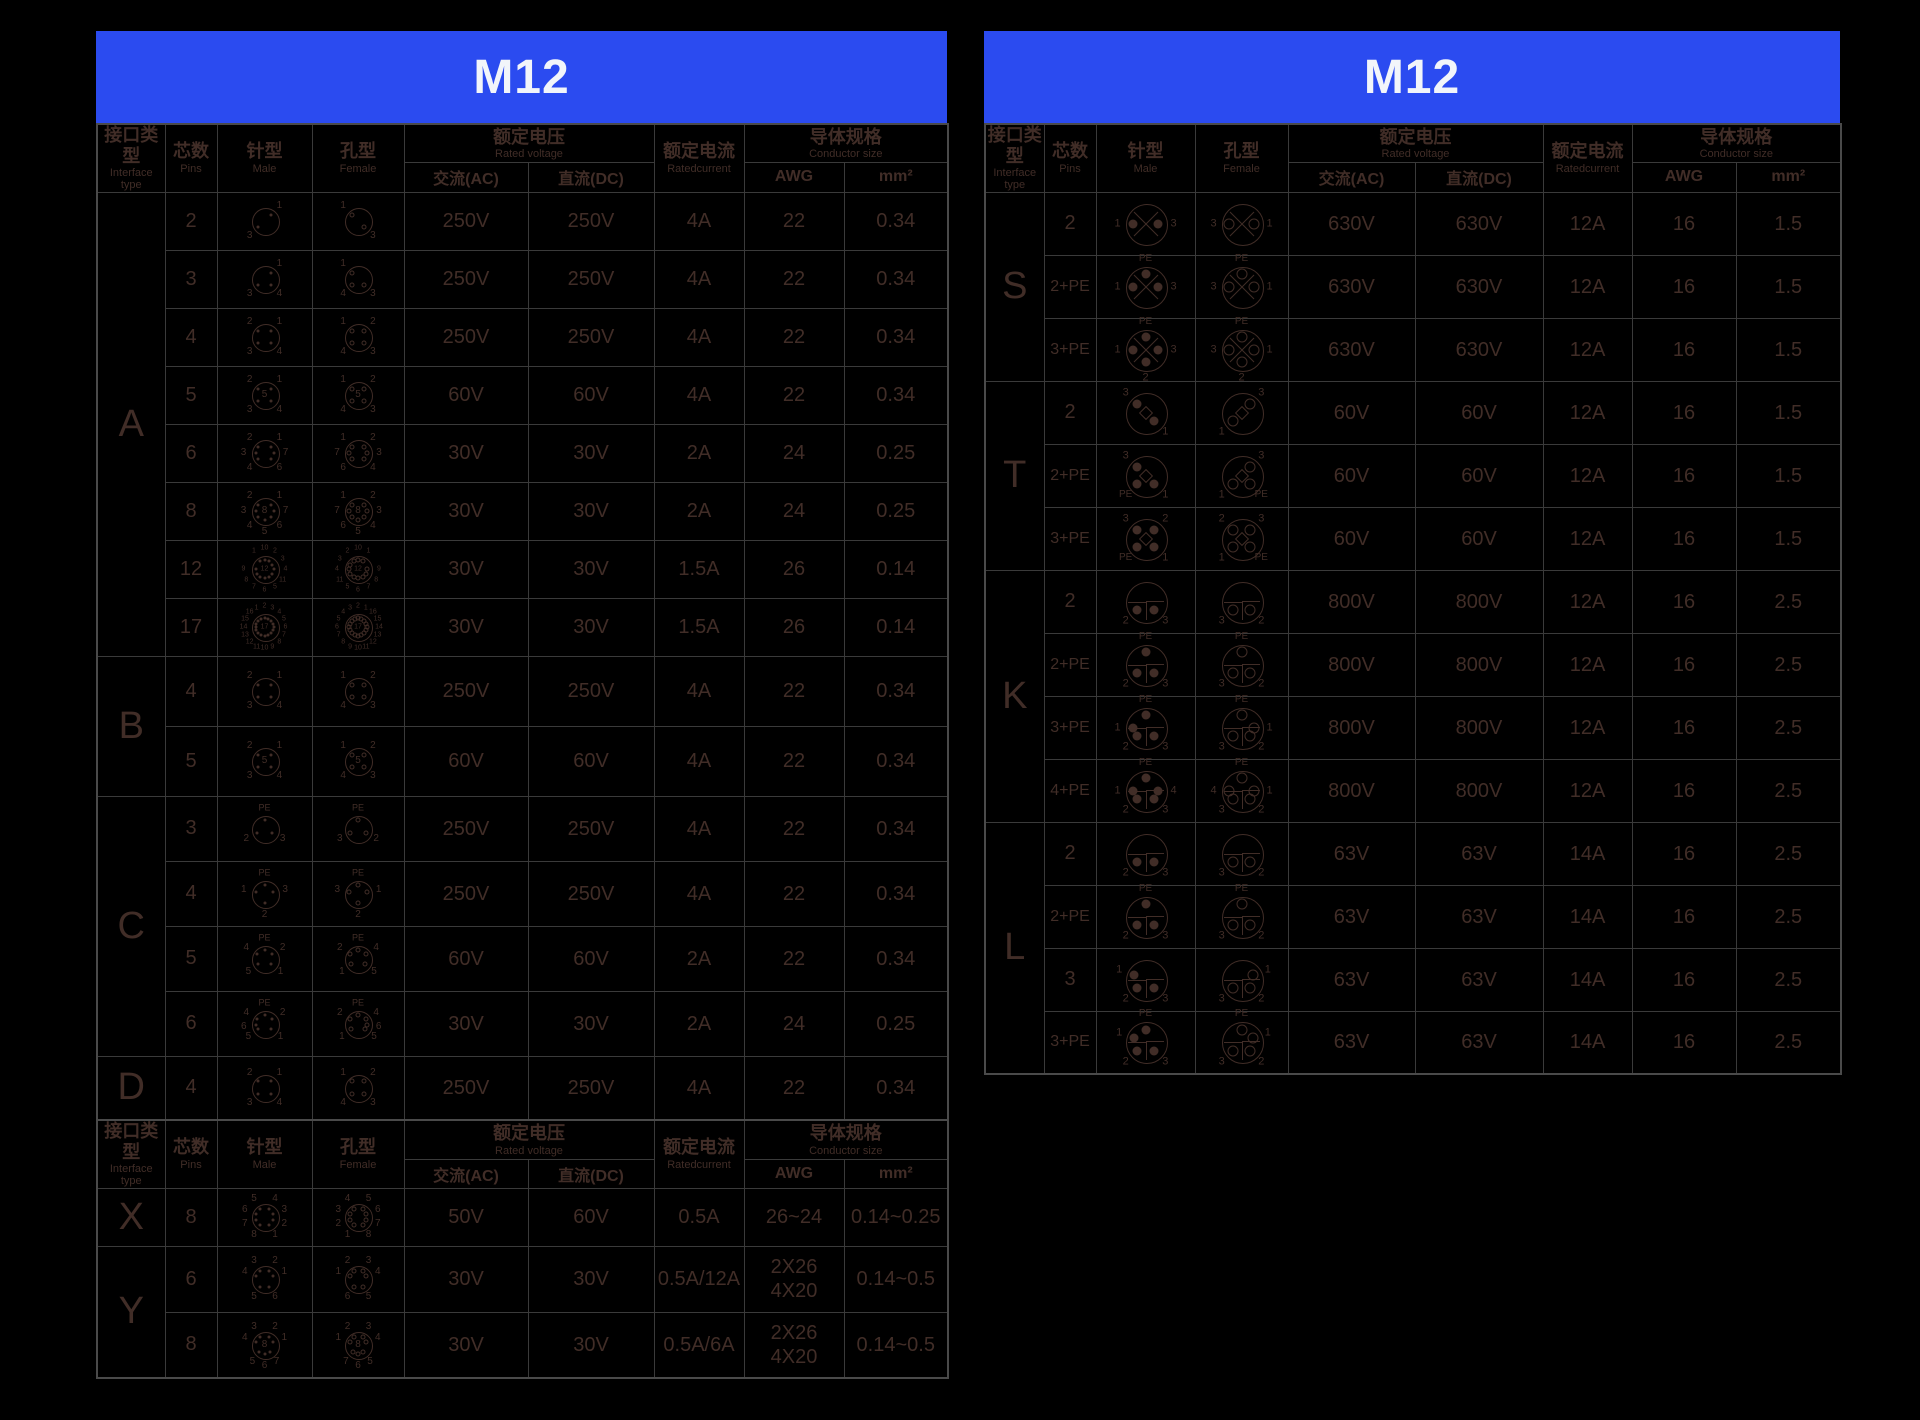 Image resolution: width=1920 pixels, height=1420 pixels. Describe the element at coordinates (131, 926) in the screenshot. I see `interface-type-cell: C` at that location.